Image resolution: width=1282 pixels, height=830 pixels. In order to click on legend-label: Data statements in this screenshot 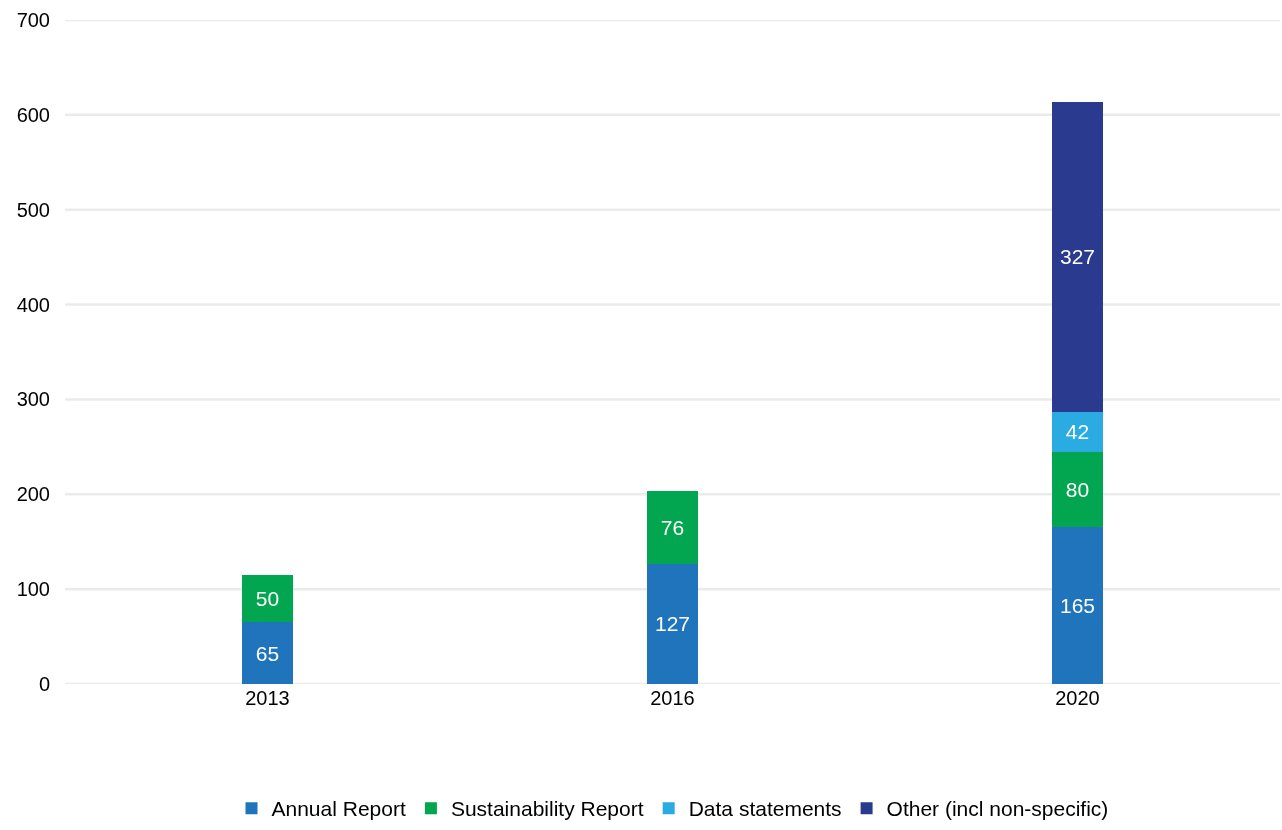, I will do `click(765, 809)`.